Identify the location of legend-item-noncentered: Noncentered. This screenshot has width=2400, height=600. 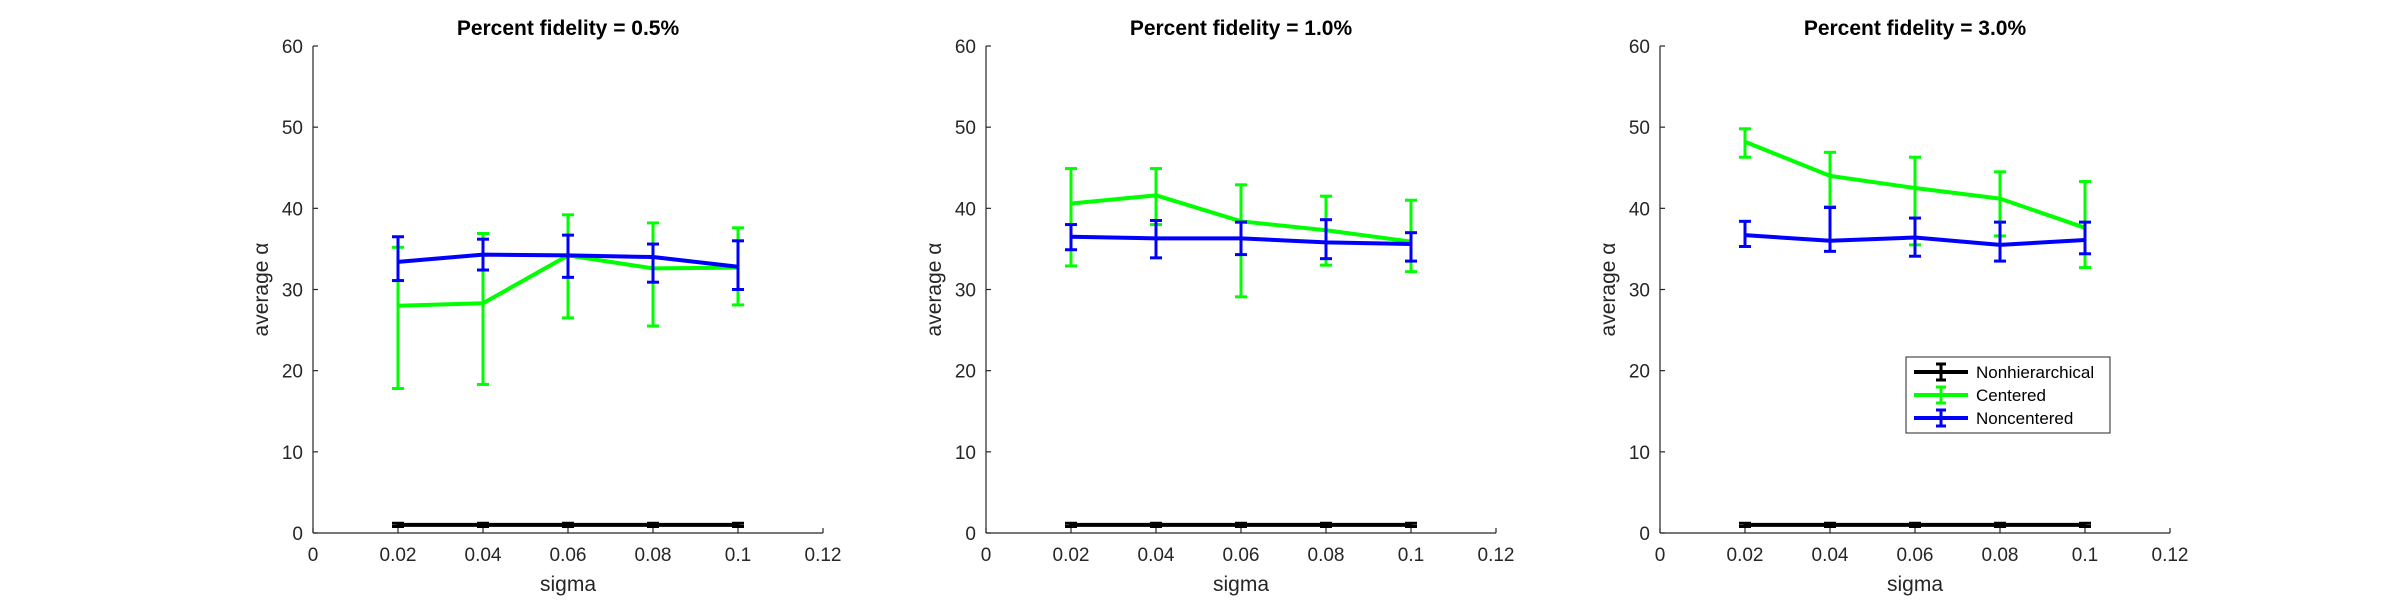
(1993, 418).